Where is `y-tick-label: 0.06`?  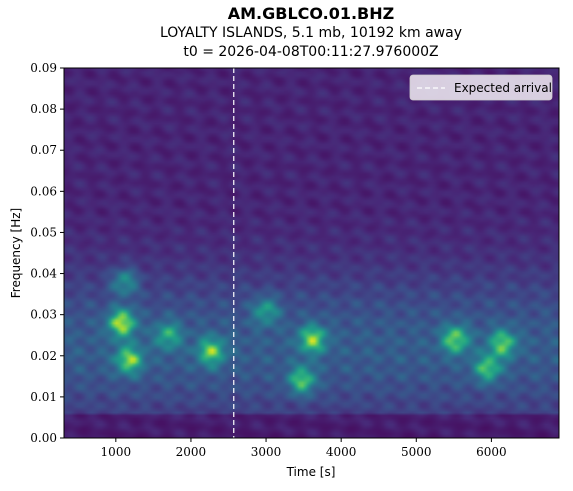
y-tick-label: 0.06 is located at coordinates (43, 191).